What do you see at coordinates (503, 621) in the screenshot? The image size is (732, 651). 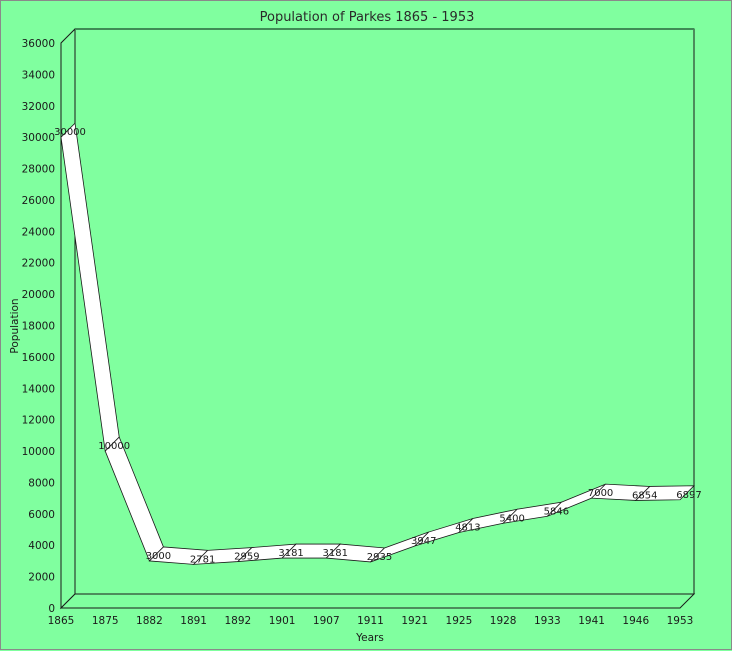 I see `x-tick-label: 1928` at bounding box center [503, 621].